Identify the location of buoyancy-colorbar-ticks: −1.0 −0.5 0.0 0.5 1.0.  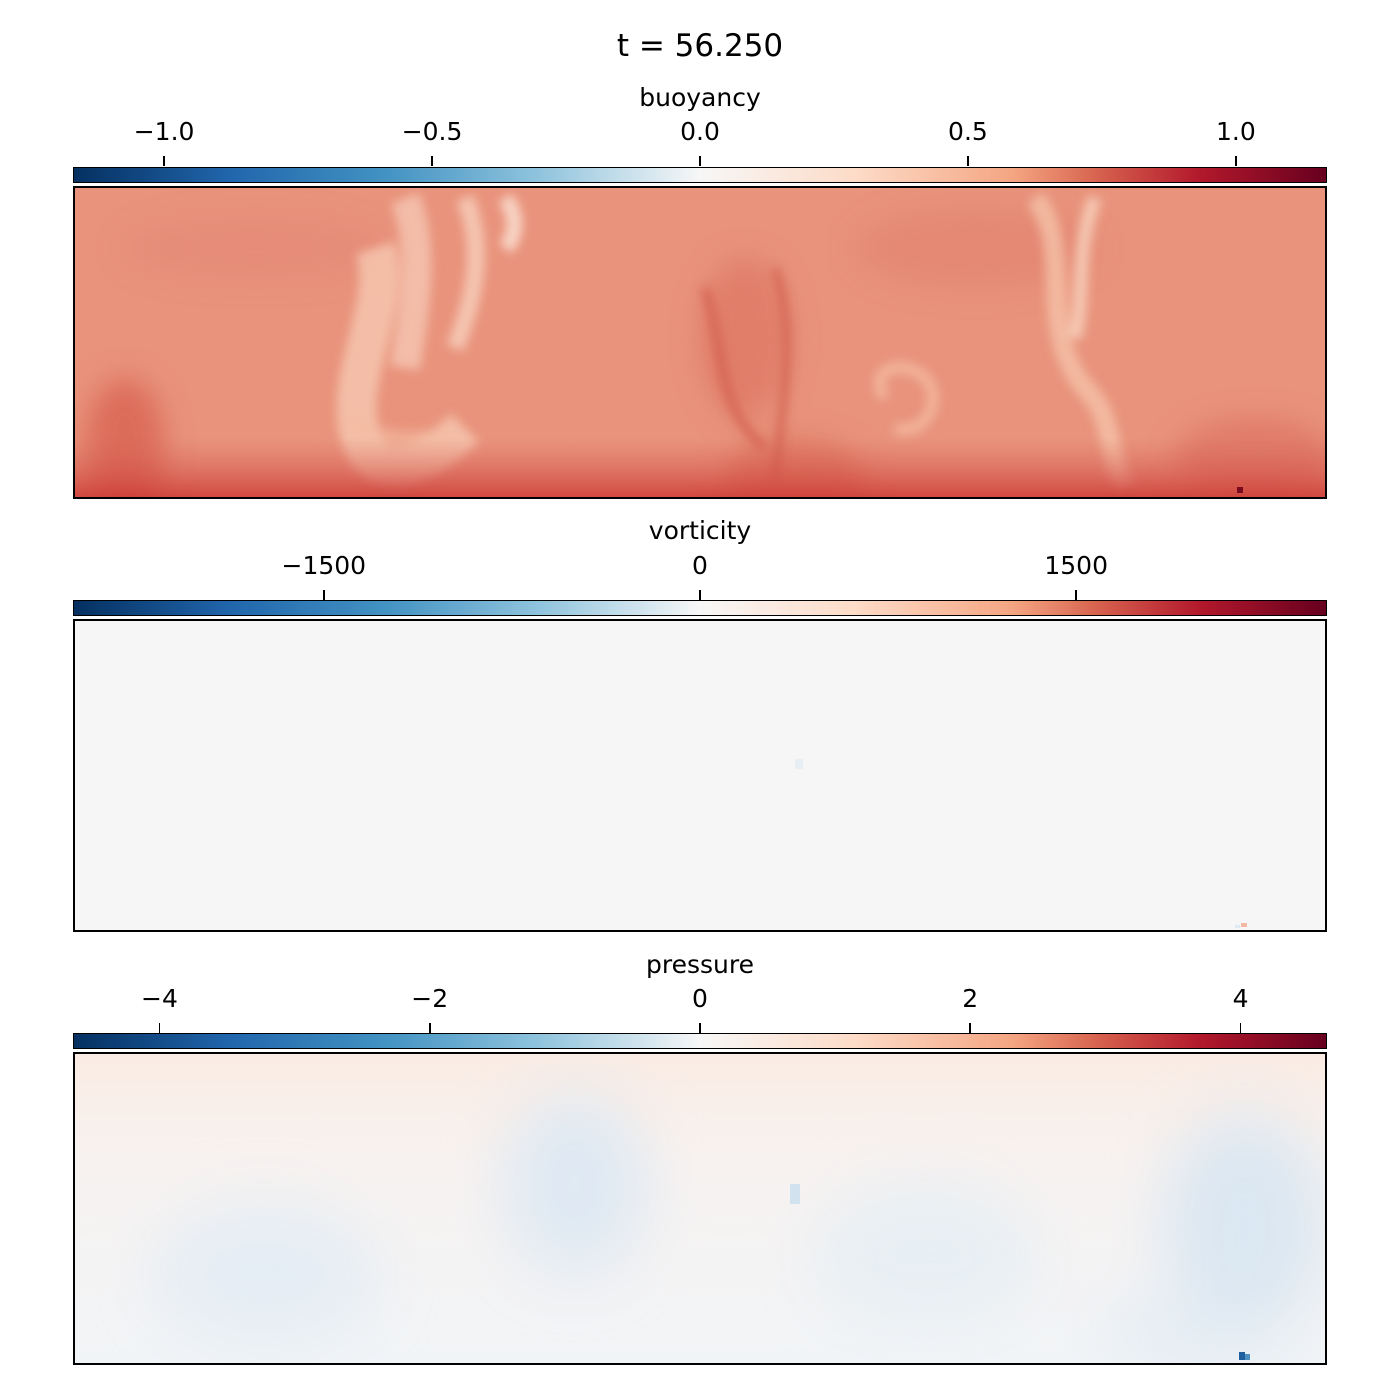
(700, 145).